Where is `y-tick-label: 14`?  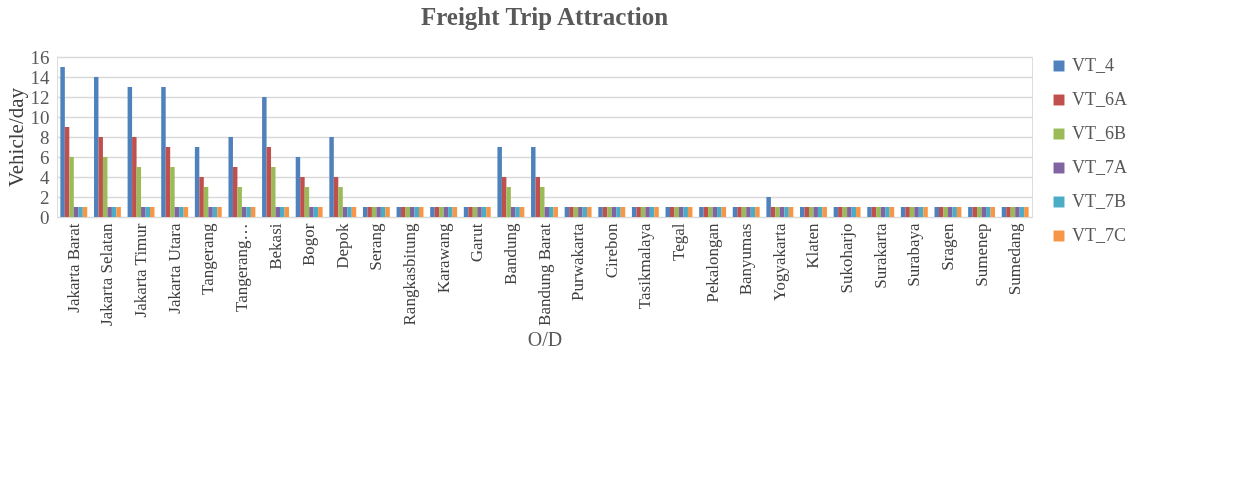 y-tick-label: 14 is located at coordinates (40, 77).